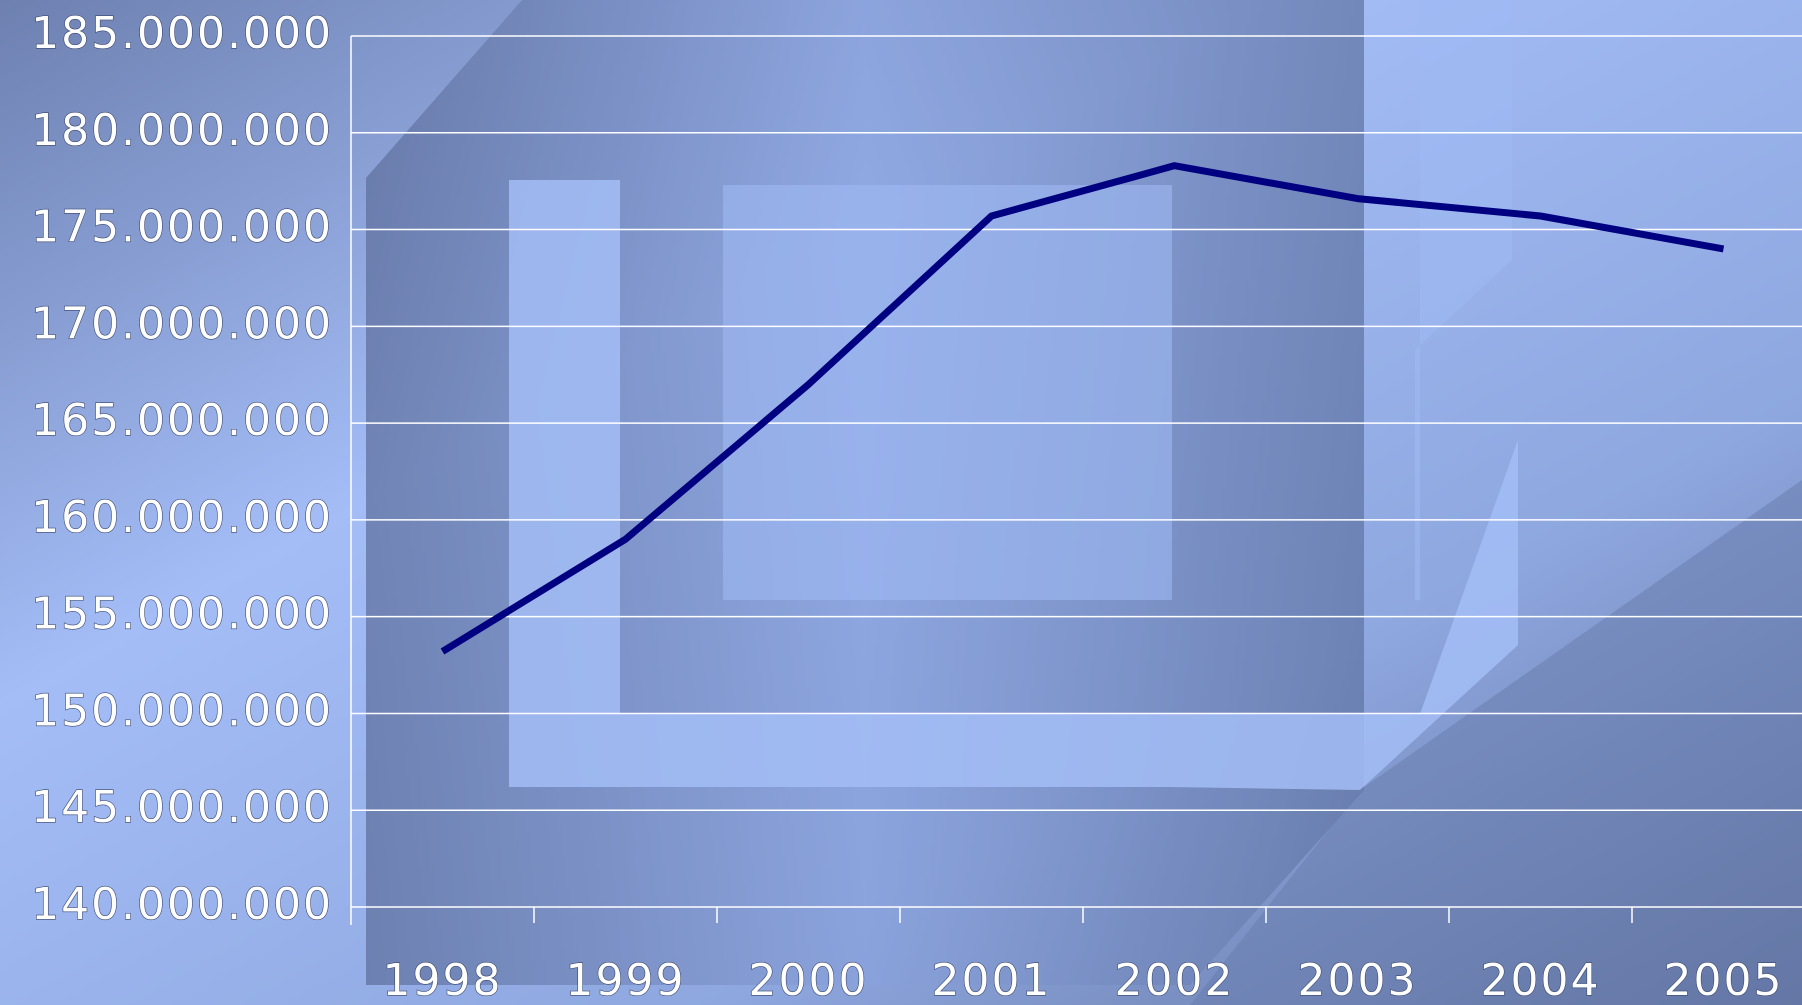 This screenshot has height=1005, width=1802. What do you see at coordinates (182, 614) in the screenshot?
I see `y-tick-label: 155.000.000` at bounding box center [182, 614].